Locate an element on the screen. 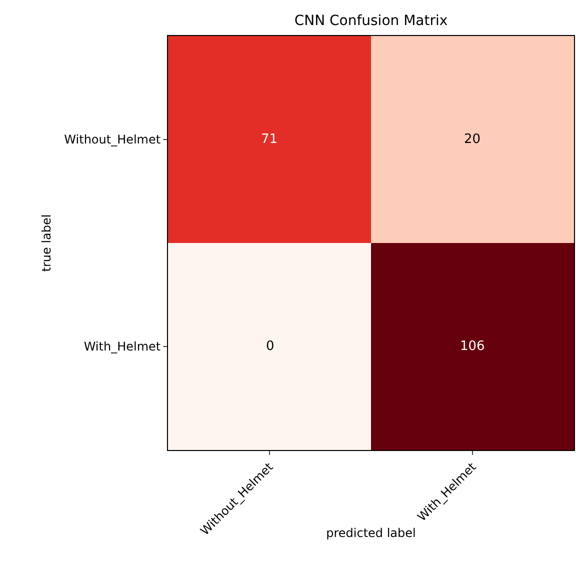 This screenshot has width=576, height=583. data-label: 71 is located at coordinates (269, 139).